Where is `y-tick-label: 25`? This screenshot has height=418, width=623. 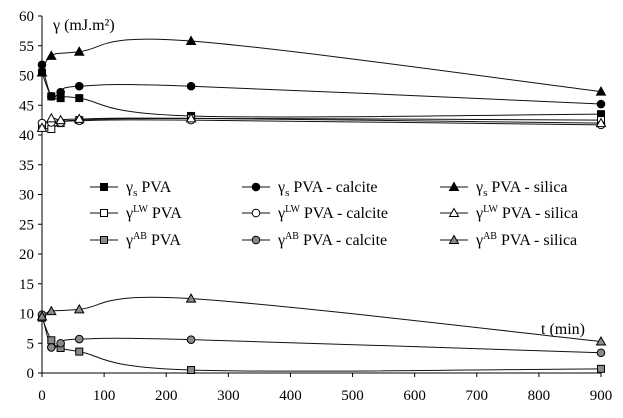 y-tick-label: 25 is located at coordinates (26, 225).